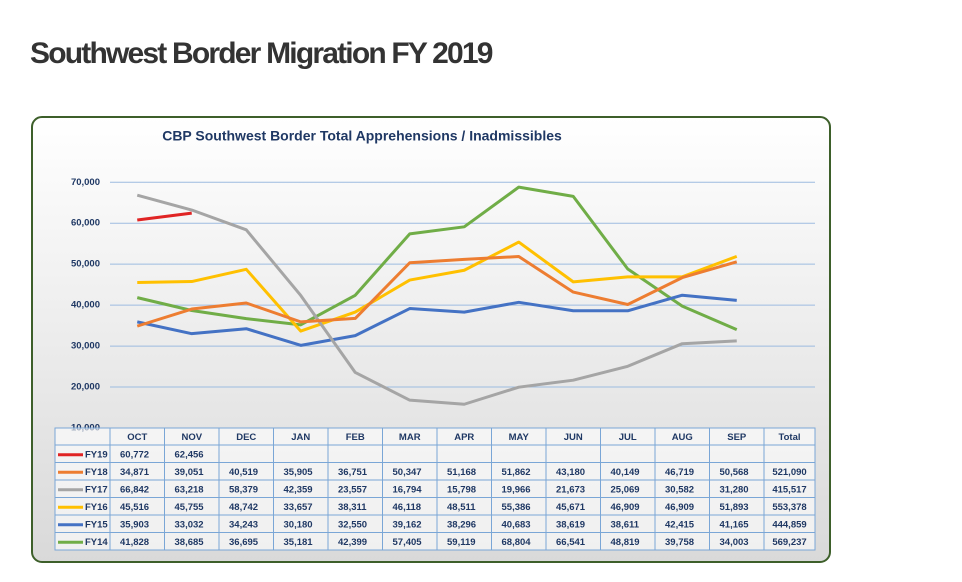 The width and height of the screenshot is (962, 582). What do you see at coordinates (352, 507) in the screenshot?
I see `table-cell: 38,311` at bounding box center [352, 507].